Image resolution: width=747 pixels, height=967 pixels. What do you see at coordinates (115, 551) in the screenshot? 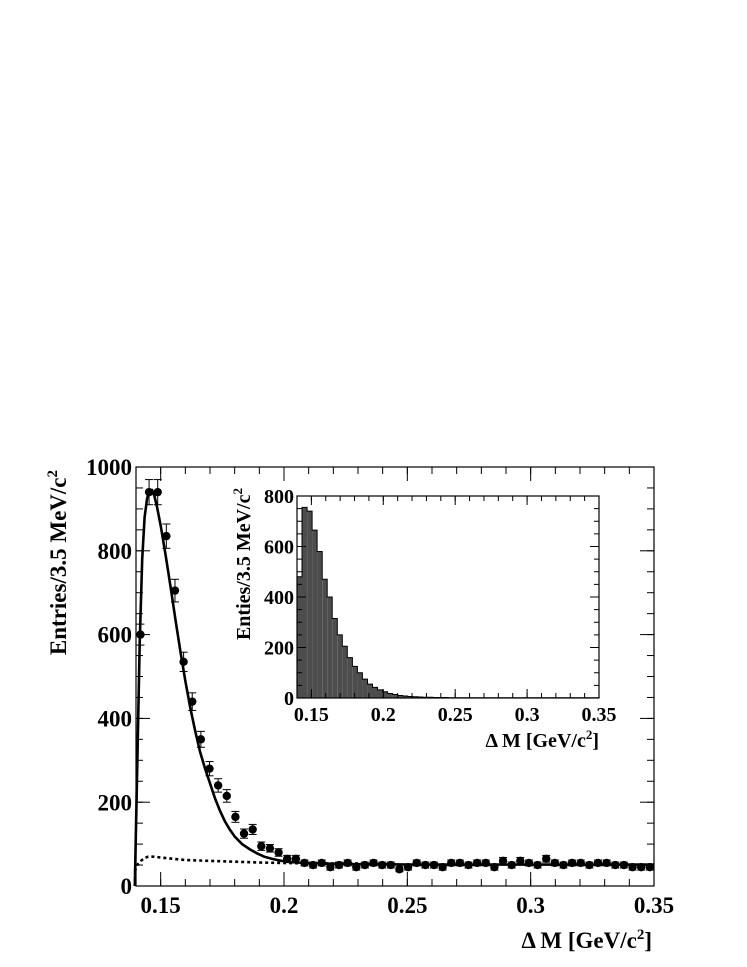
I see `main-y-tick-label: 800` at bounding box center [115, 551].